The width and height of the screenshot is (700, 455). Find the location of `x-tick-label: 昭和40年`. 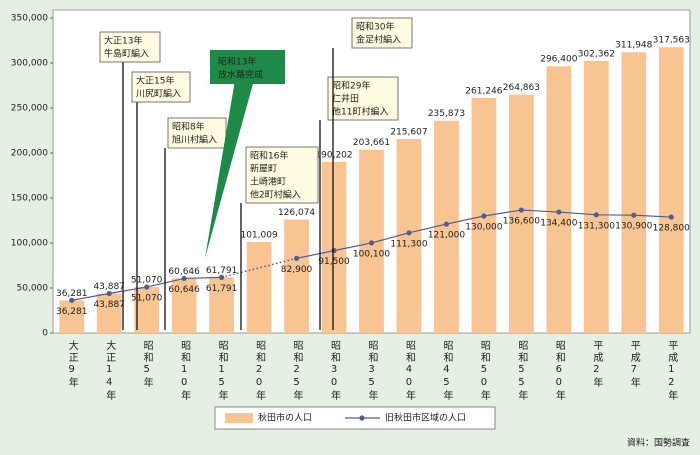

x-tick-label: 昭和40年 is located at coordinates (409, 371).